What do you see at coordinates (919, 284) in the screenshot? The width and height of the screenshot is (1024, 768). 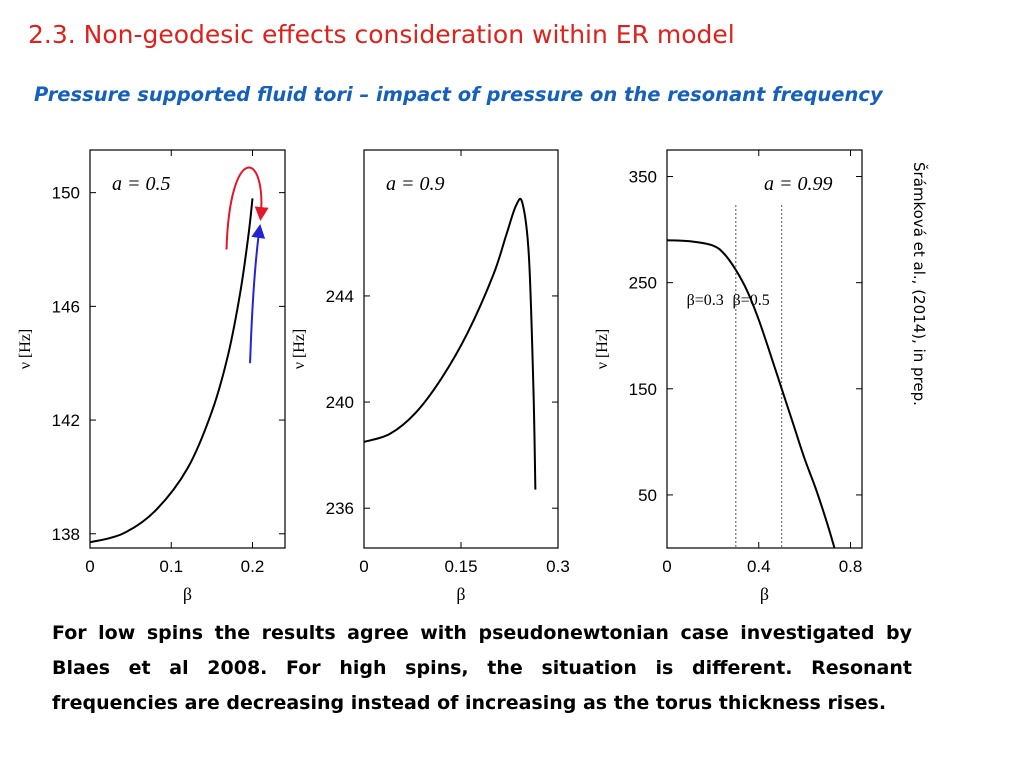 I see `citation: Šrámková et al., (2014), in prep.` at bounding box center [919, 284].